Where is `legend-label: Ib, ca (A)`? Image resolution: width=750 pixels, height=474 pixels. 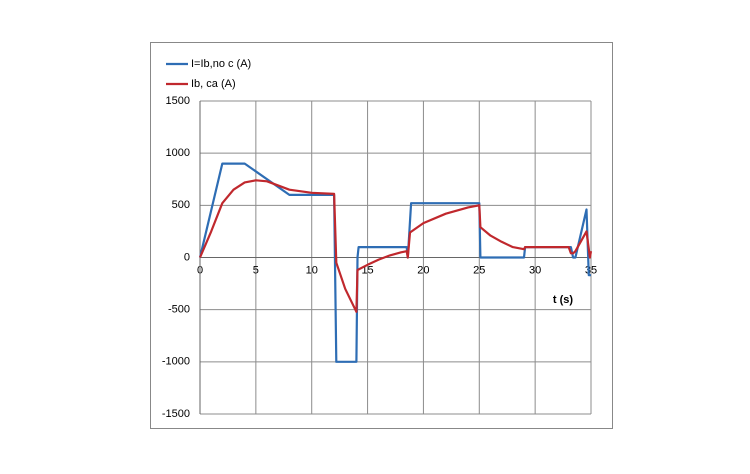 legend-label: Ib, ca (A) is located at coordinates (213, 84).